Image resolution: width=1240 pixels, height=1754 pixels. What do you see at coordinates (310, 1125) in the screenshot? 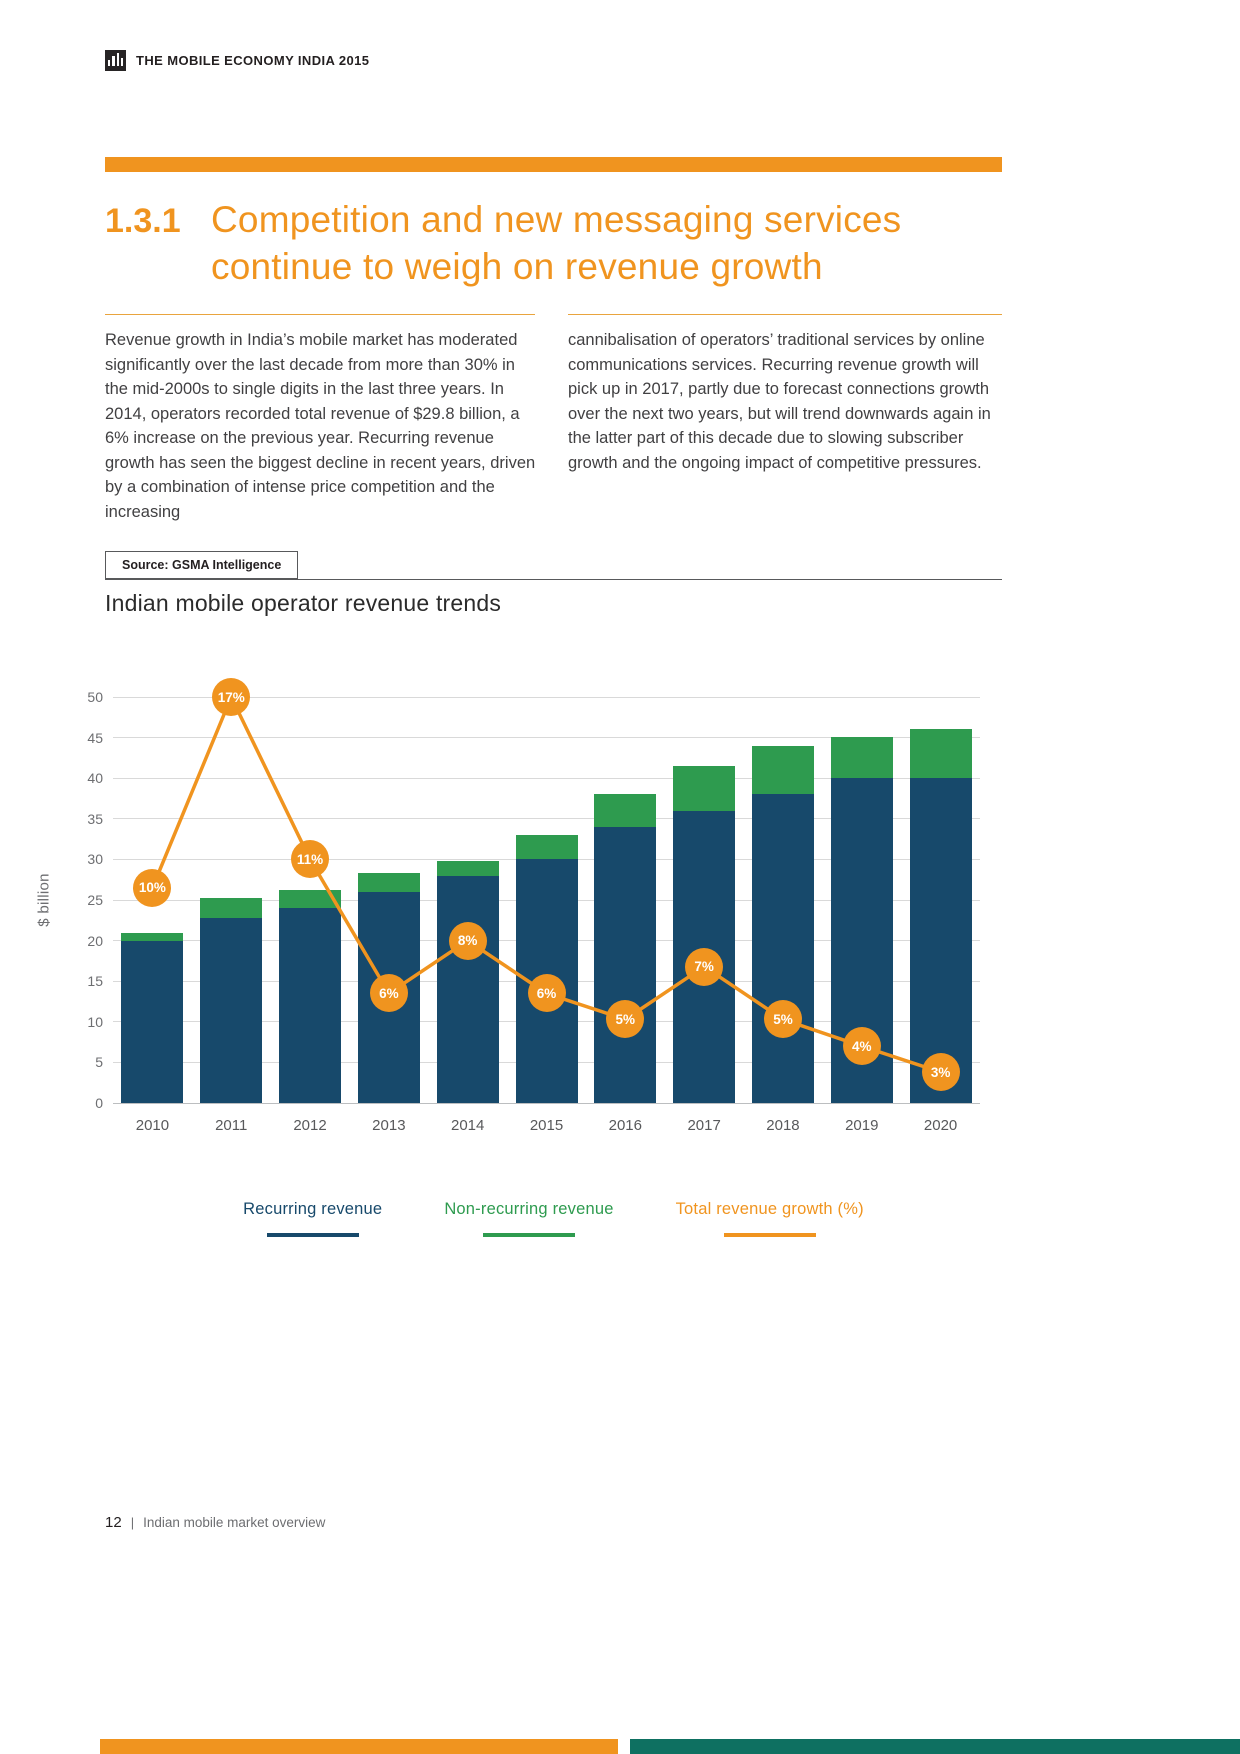
I see `x-tick-label: 2012` at bounding box center [310, 1125].